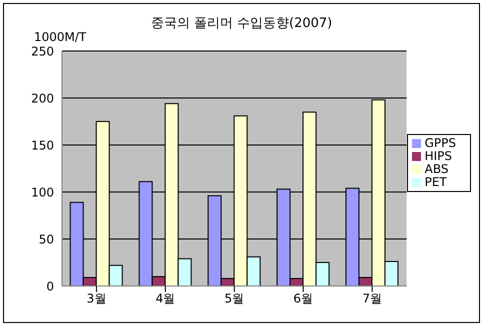 This screenshot has height=328, width=483. What do you see at coordinates (96, 299) in the screenshot?
I see `x-tick-label: 3월` at bounding box center [96, 299].